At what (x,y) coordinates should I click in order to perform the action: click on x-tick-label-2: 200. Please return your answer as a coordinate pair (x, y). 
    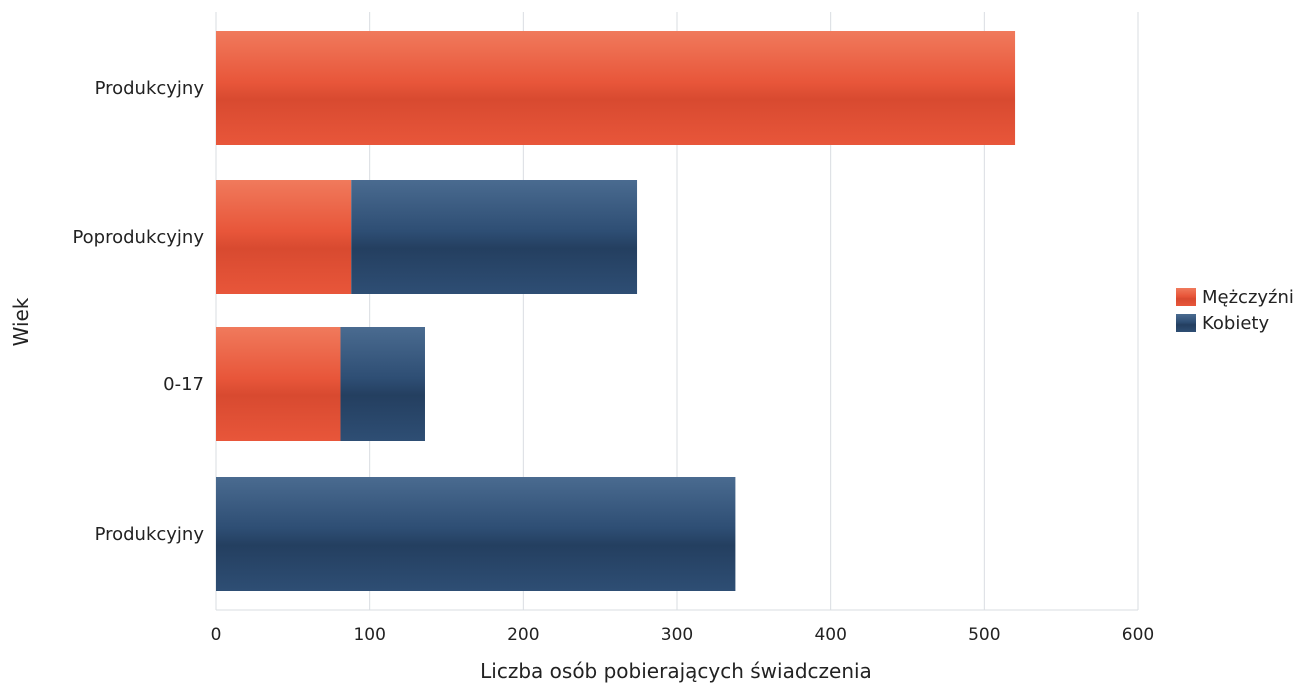
    Looking at the image, I should click on (523, 635).